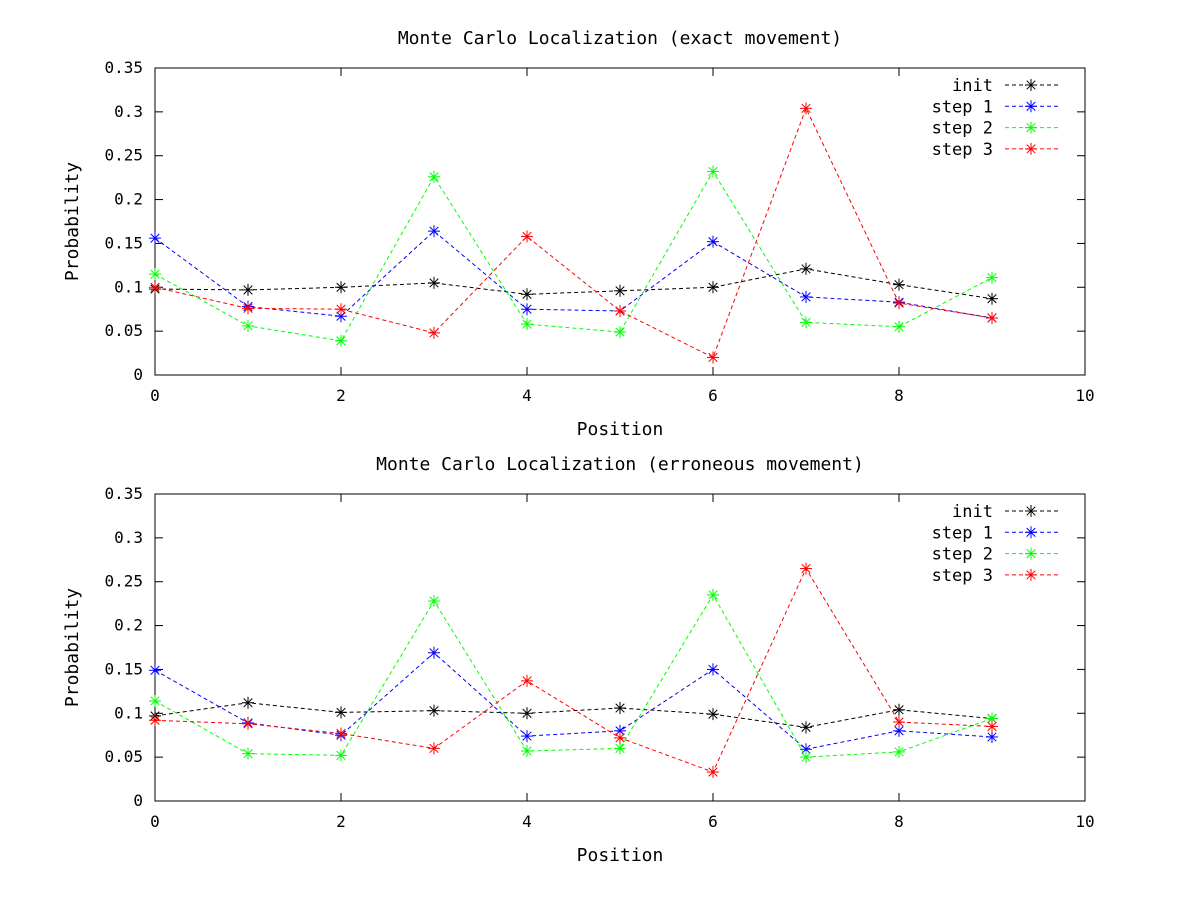 Image resolution: width=1200 pixels, height=900 pixels. I want to click on y-tick-label: 0, so click(138, 374).